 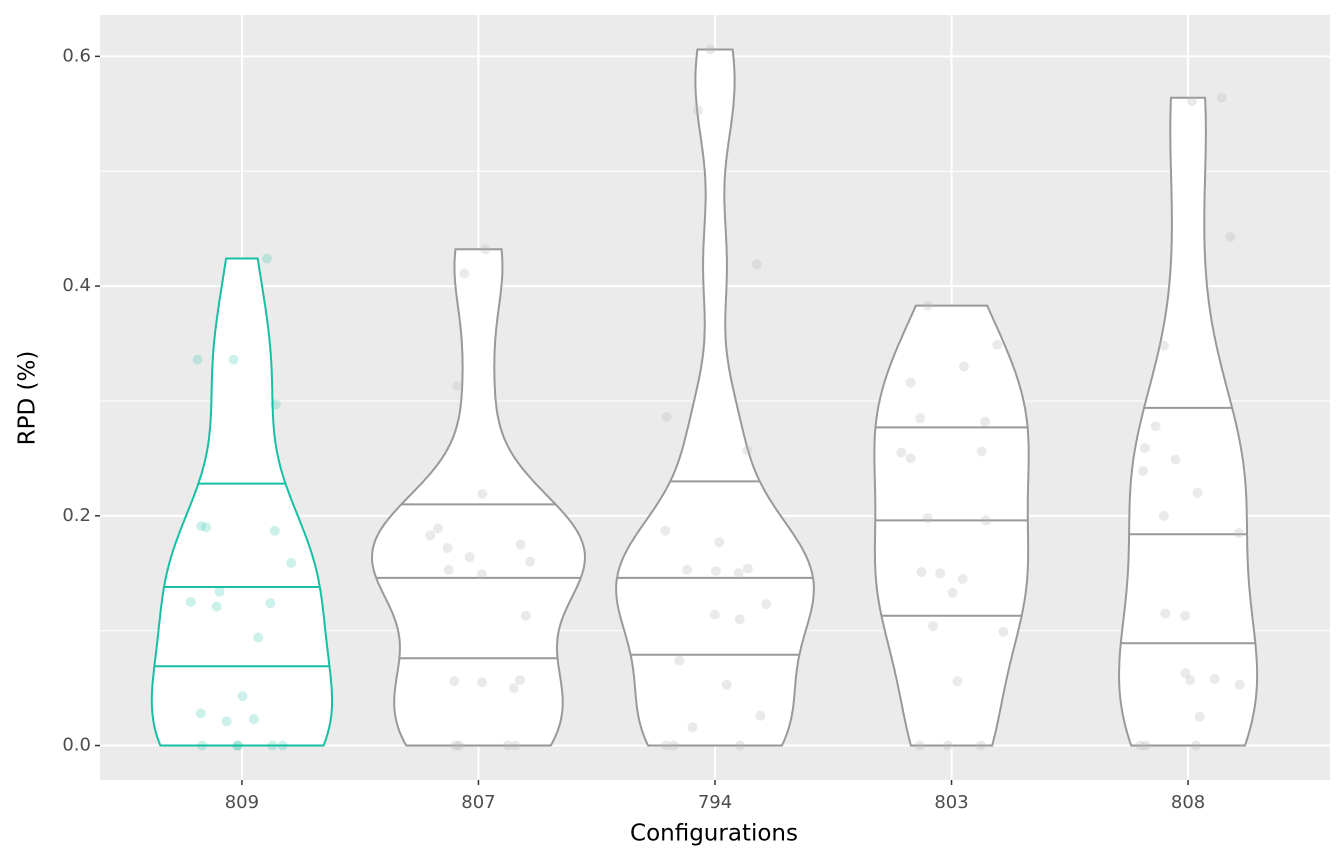 What do you see at coordinates (715, 802) in the screenshot?
I see `x-tick-label: 794` at bounding box center [715, 802].